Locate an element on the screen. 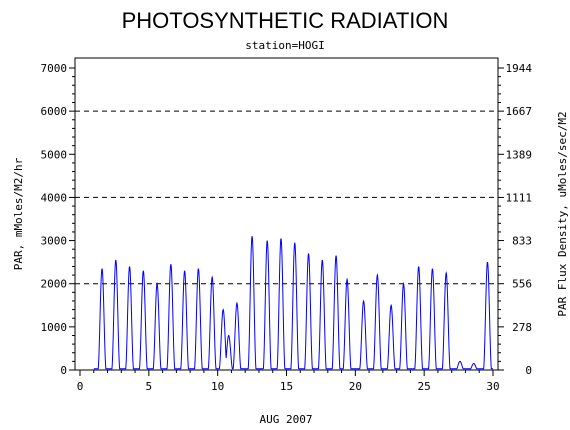 The image size is (570, 430). y-tick-label-right: 1667 is located at coordinates (519, 111).